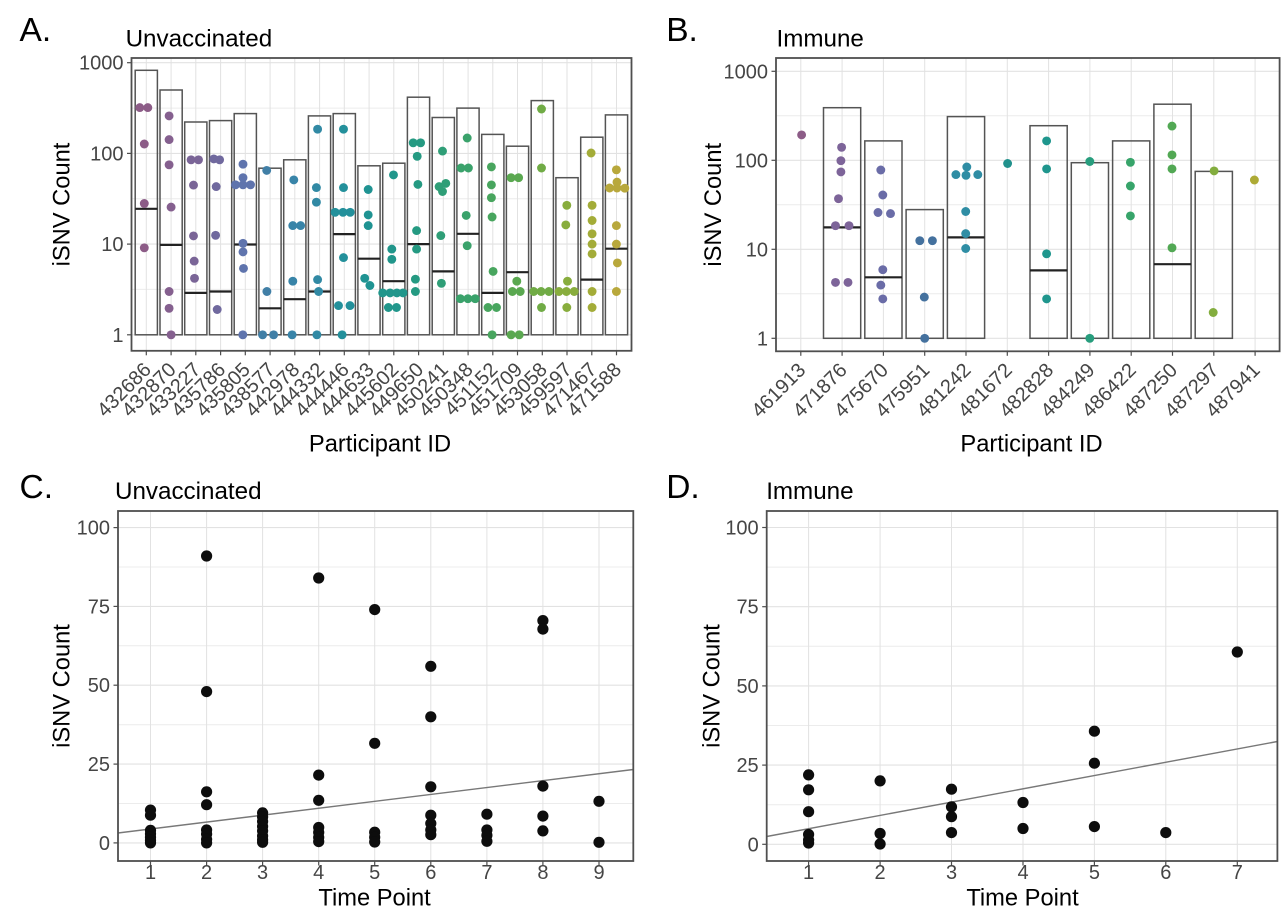 The height and width of the screenshot is (917, 1286). I want to click on svg-text: B., so click(682, 30).